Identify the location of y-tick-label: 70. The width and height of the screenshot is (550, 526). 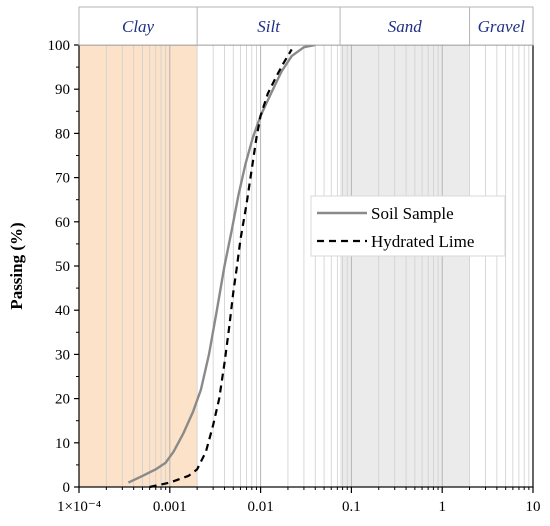
(62, 179).